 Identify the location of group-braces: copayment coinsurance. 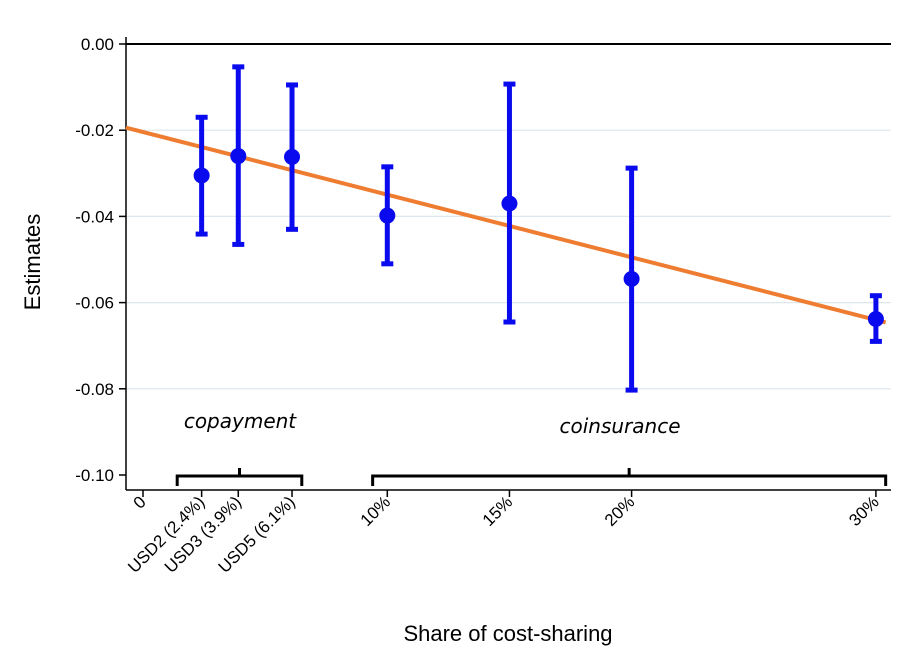
(531, 447).